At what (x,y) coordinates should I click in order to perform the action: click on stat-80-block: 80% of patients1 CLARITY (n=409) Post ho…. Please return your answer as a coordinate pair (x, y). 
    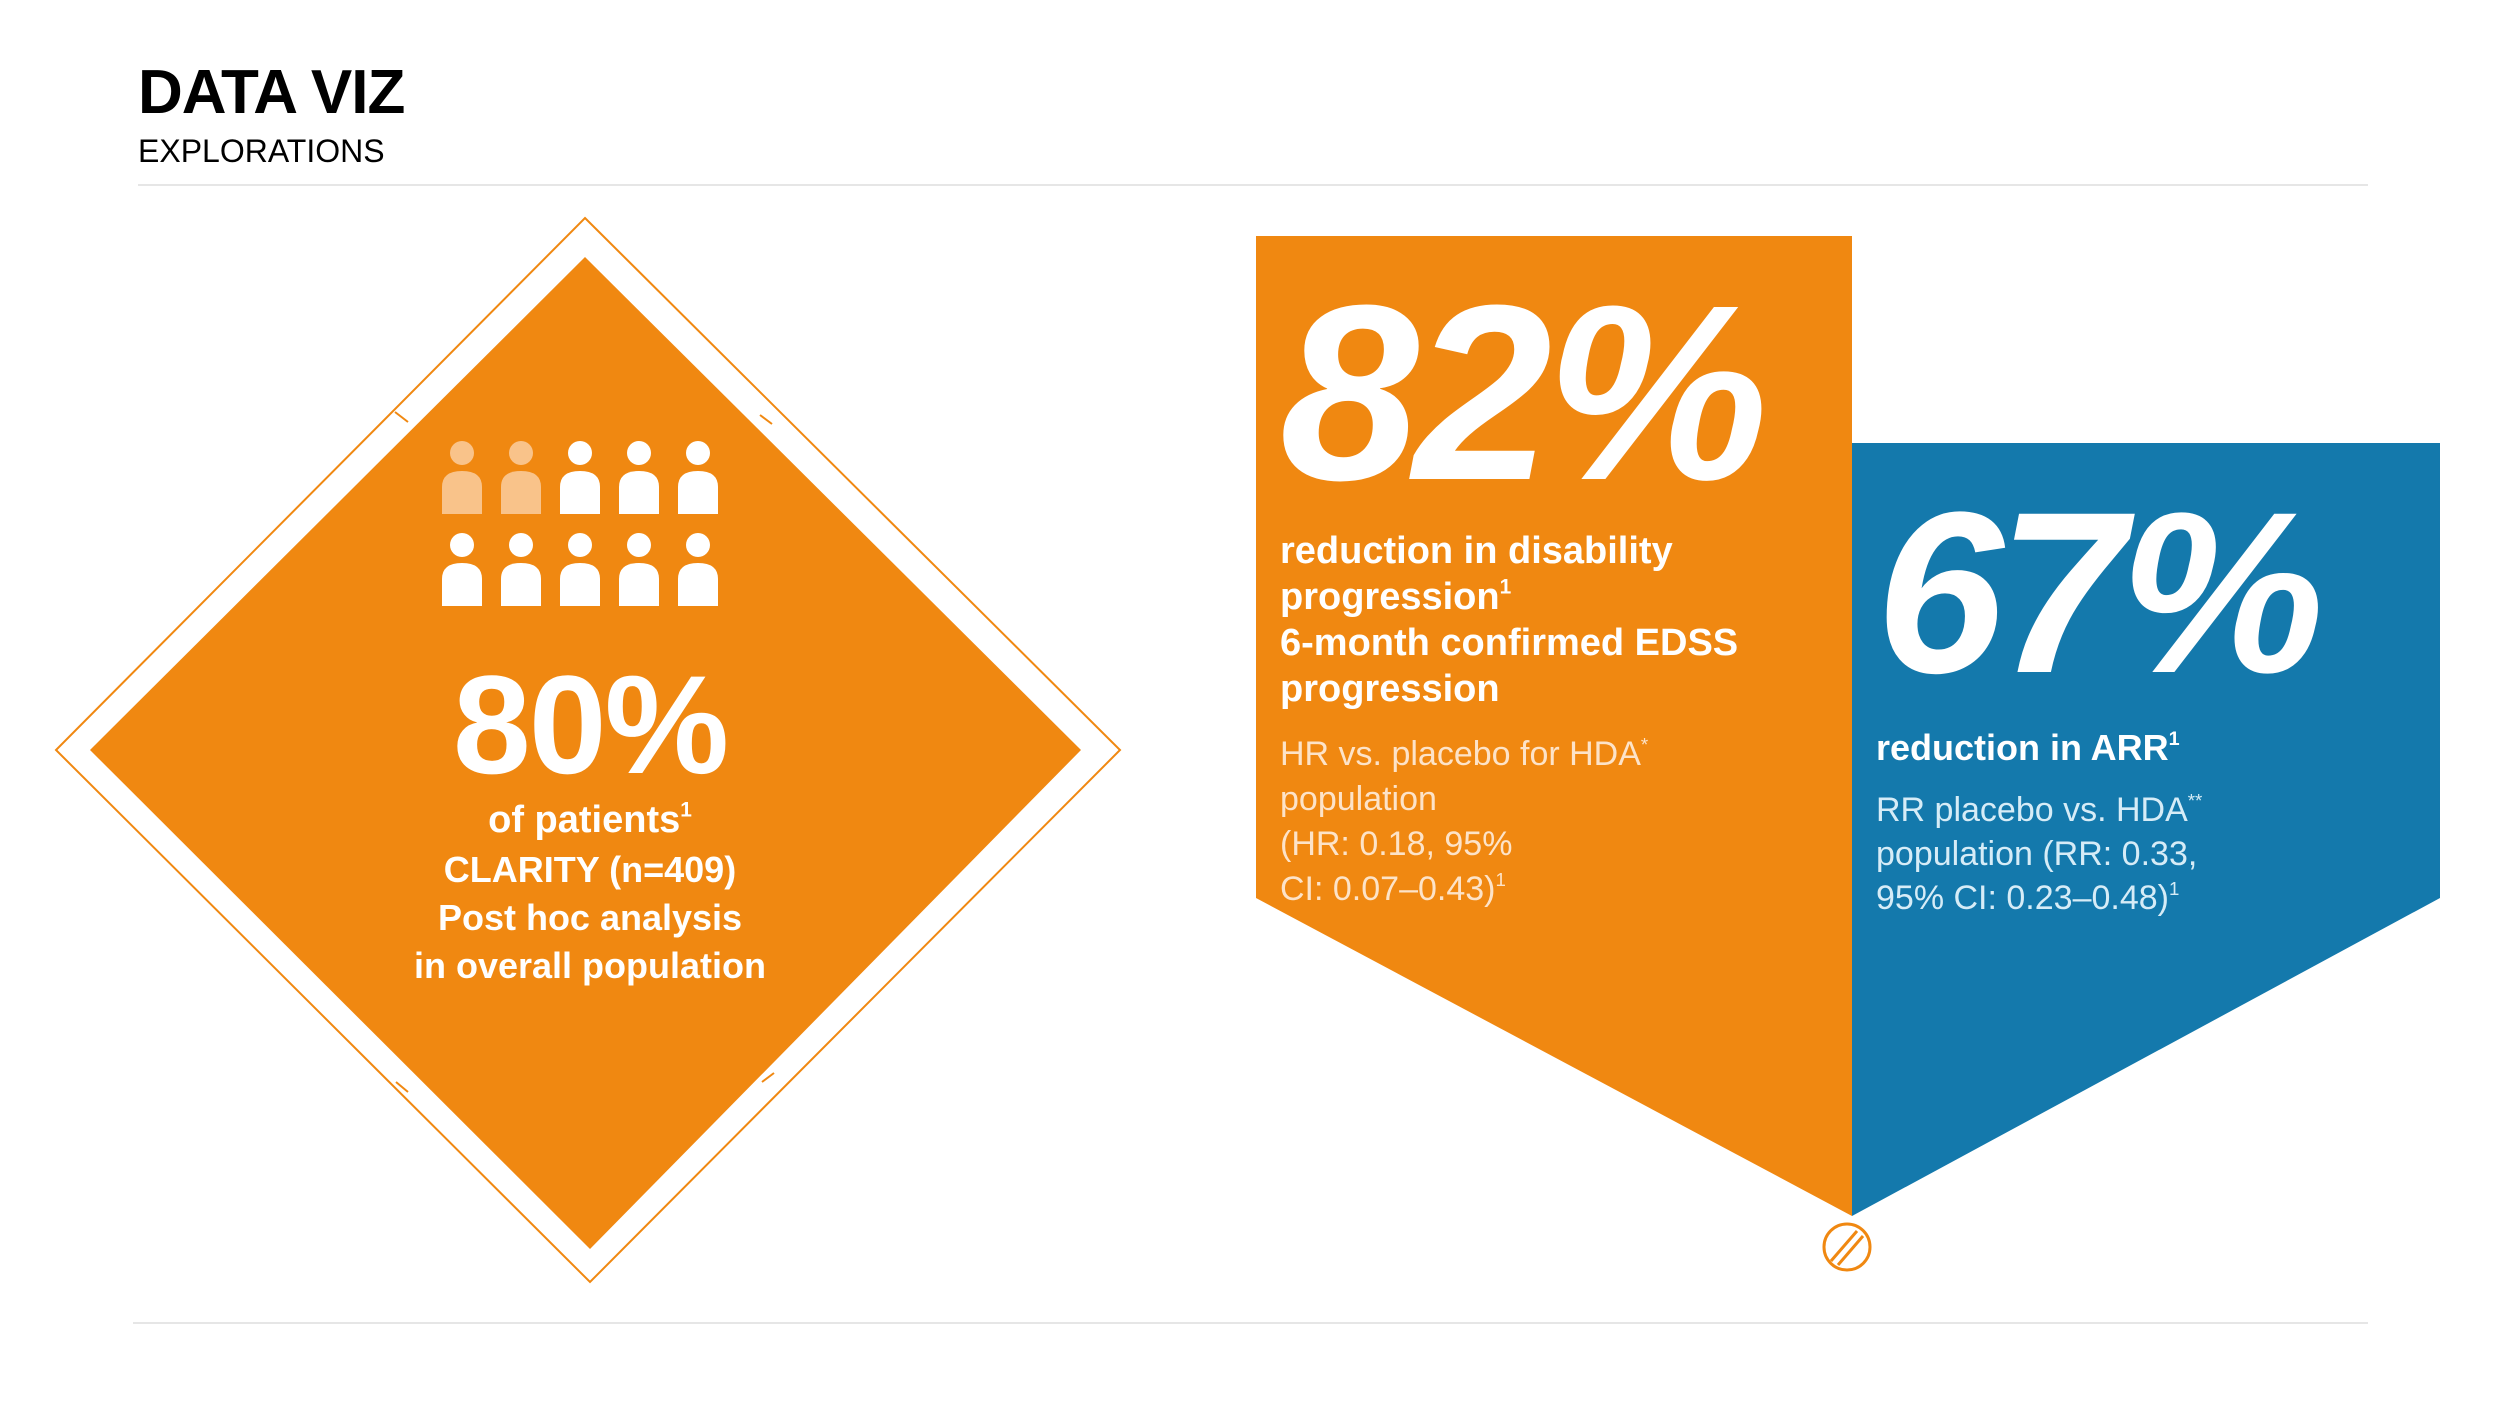
    Looking at the image, I should click on (590, 822).